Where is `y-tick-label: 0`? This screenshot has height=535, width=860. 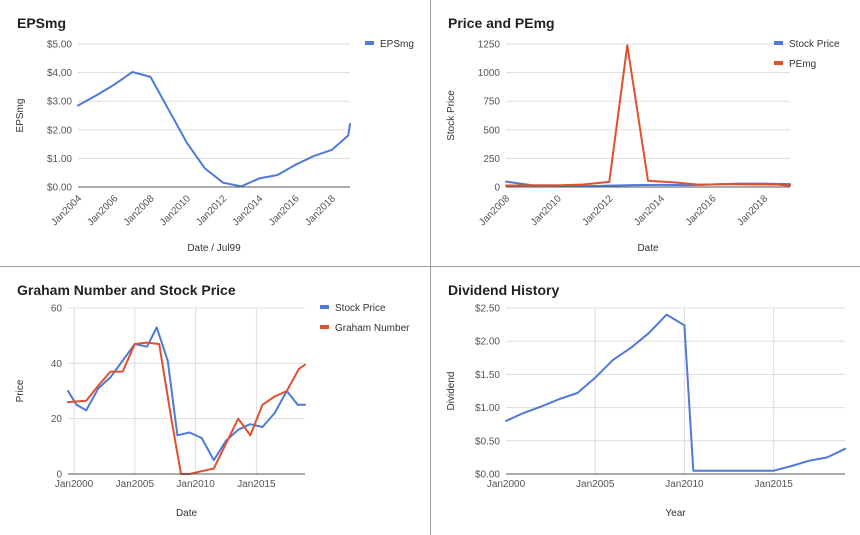
y-tick-label: 0 is located at coordinates (59, 475).